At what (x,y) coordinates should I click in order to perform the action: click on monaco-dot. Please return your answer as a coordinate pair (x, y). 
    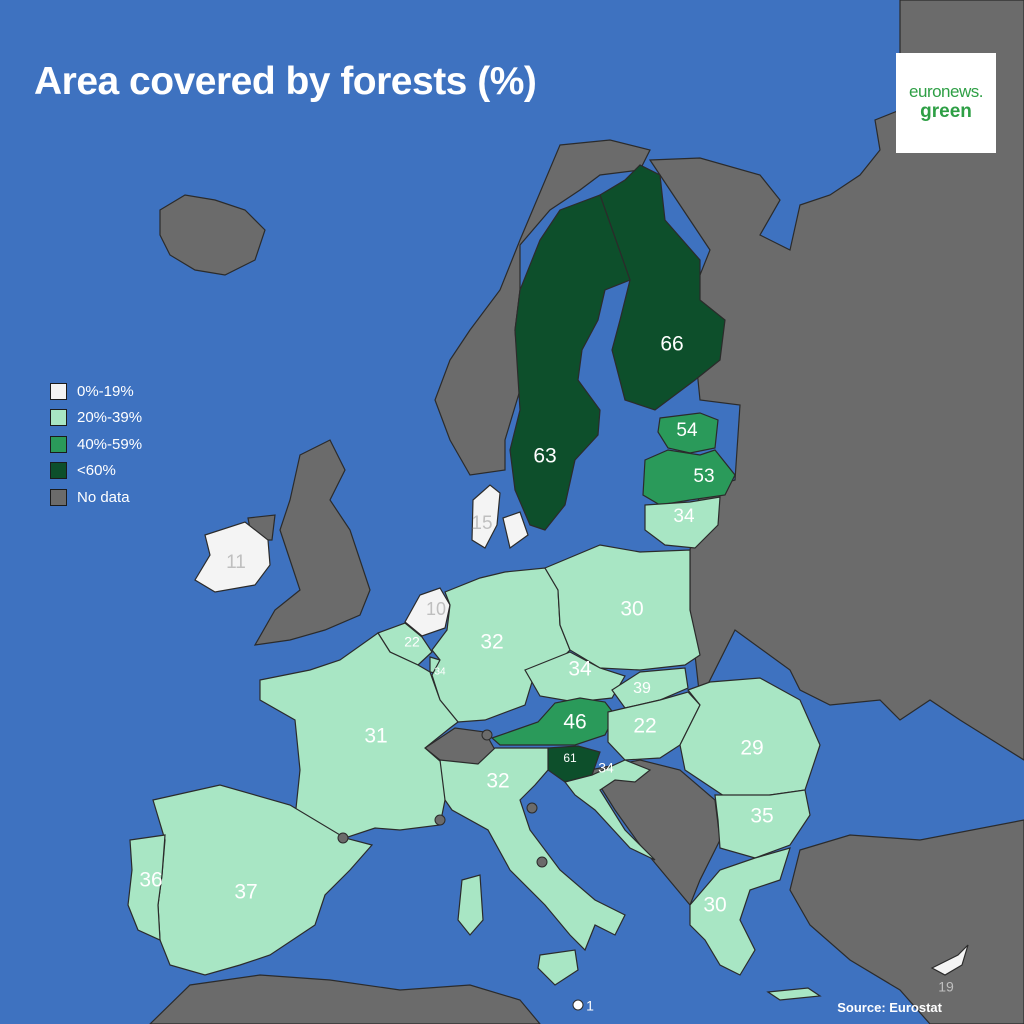
    Looking at the image, I should click on (440, 820).